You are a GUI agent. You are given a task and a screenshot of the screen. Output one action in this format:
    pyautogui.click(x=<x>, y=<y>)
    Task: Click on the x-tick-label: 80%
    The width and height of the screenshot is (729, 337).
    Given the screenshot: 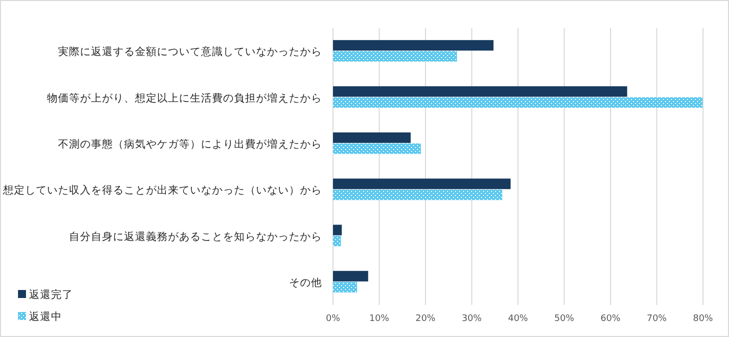 What is the action you would take?
    pyautogui.click(x=703, y=319)
    